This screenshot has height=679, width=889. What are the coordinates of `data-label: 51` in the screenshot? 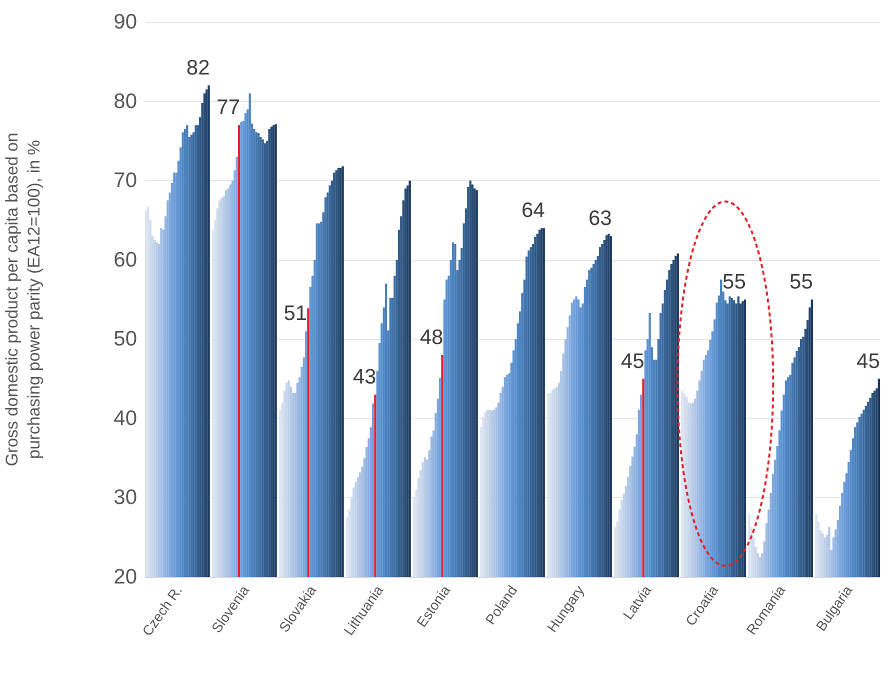 It's located at (296, 314).